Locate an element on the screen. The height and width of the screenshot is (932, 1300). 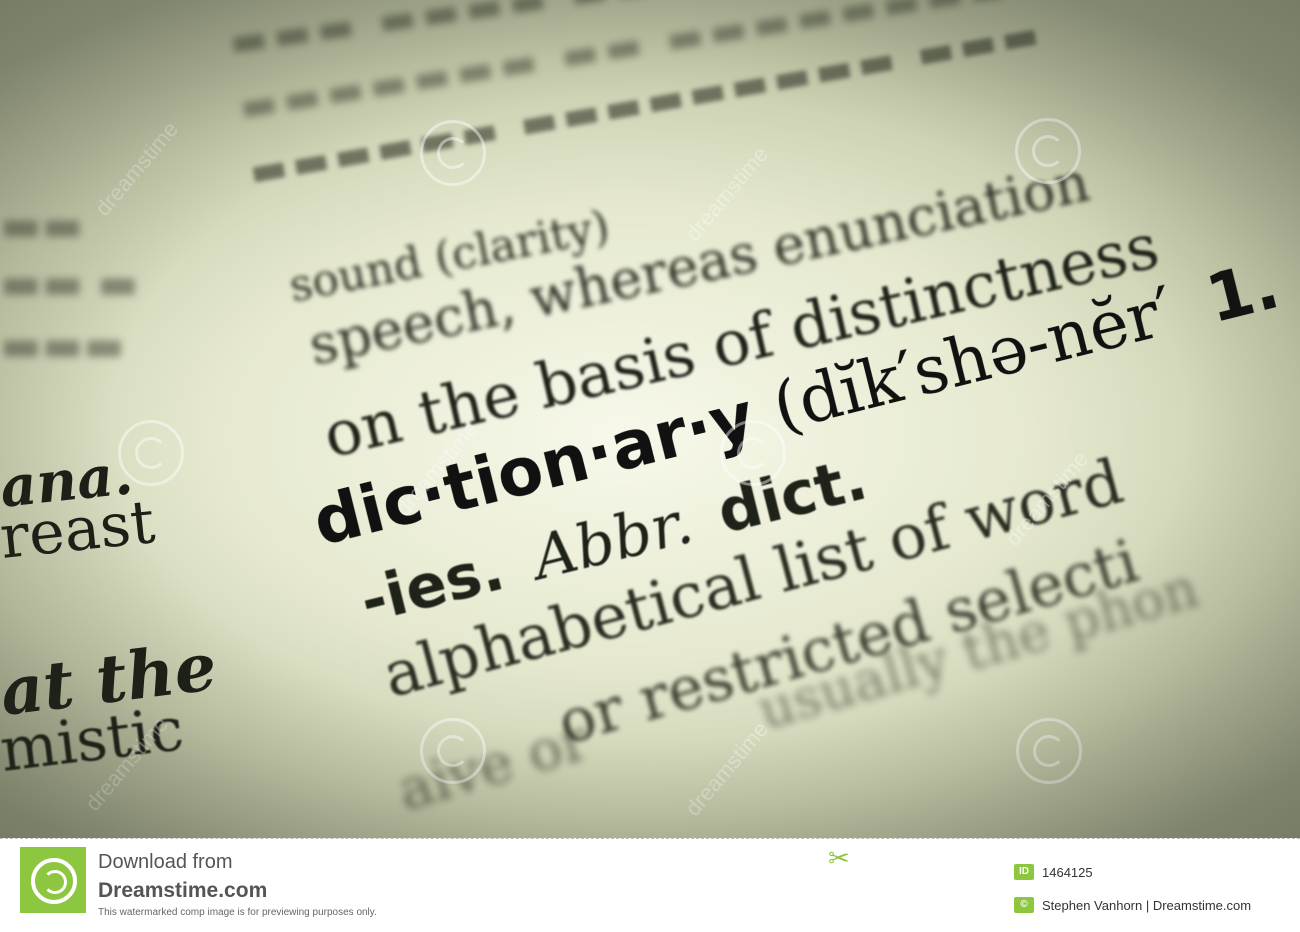
copyright-badge: © is located at coordinates (1024, 905).